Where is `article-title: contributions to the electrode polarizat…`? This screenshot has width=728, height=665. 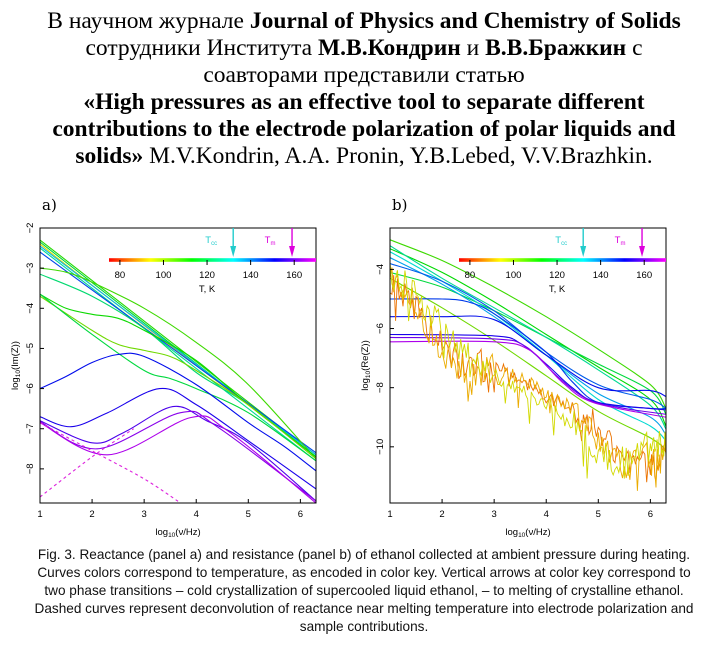
article-title: contributions to the electrode polarizat… is located at coordinates (364, 129).